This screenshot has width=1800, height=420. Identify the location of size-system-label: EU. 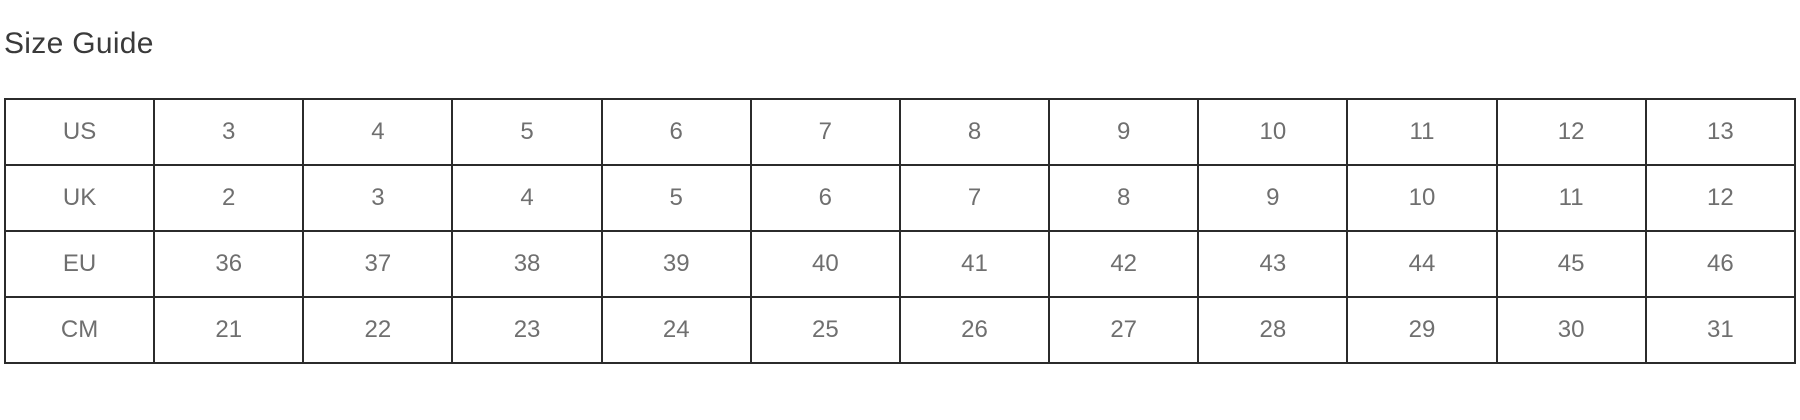
(79, 264).